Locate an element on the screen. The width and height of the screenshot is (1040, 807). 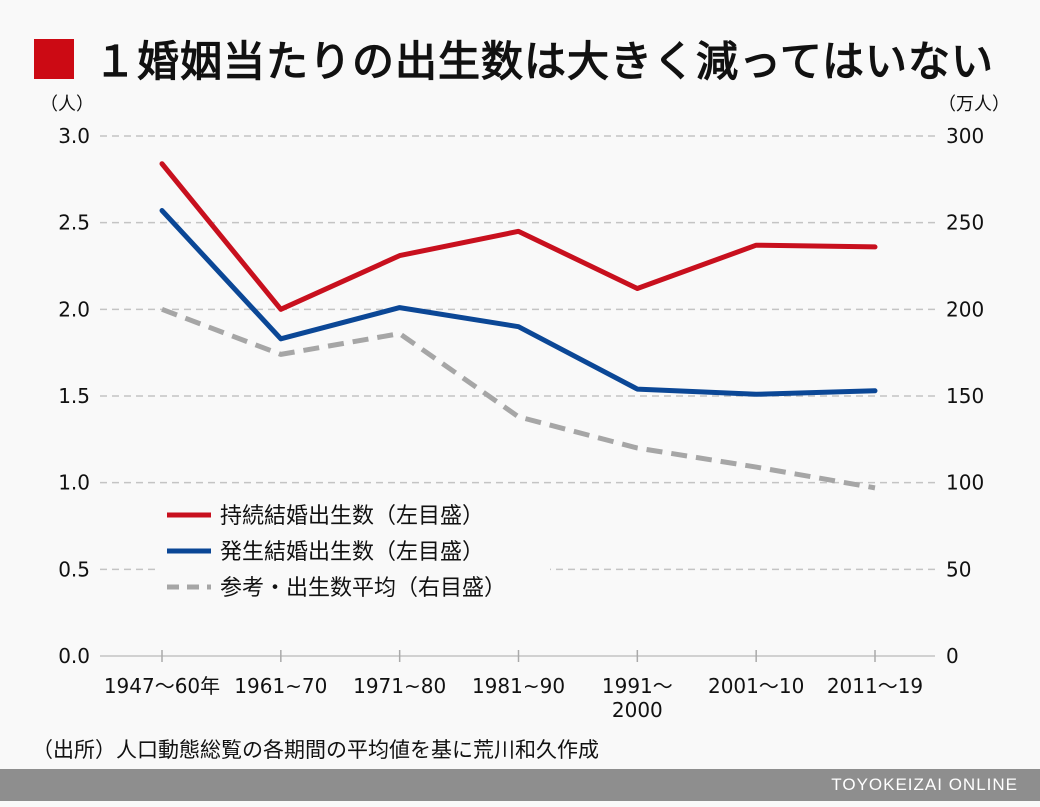
y-left-tick-label: 0.5 is located at coordinates (74, 569).